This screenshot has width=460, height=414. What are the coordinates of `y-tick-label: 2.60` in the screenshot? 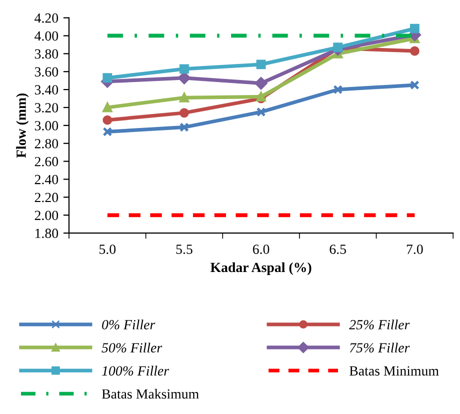 It's located at (46, 161).